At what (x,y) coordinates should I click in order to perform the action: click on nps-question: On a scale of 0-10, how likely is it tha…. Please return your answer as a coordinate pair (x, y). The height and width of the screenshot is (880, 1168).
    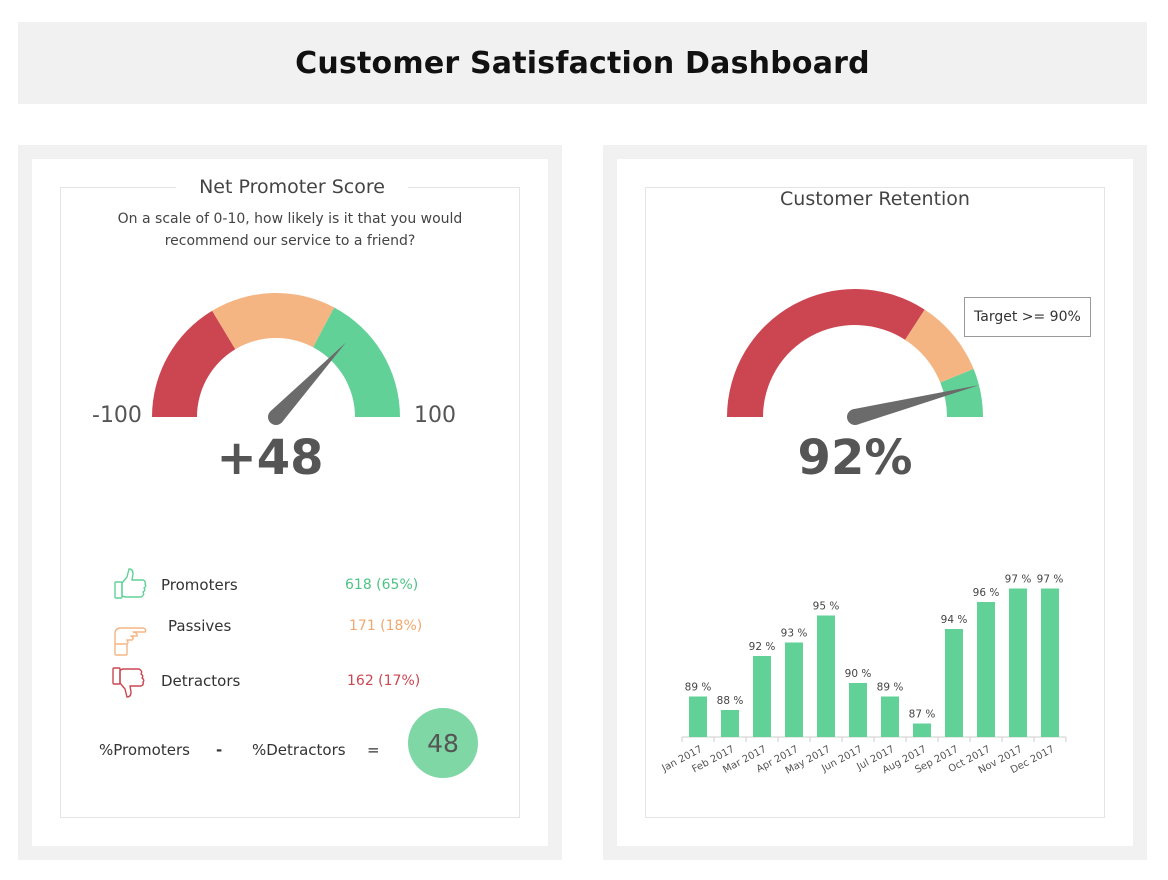
    Looking at the image, I should click on (290, 230).